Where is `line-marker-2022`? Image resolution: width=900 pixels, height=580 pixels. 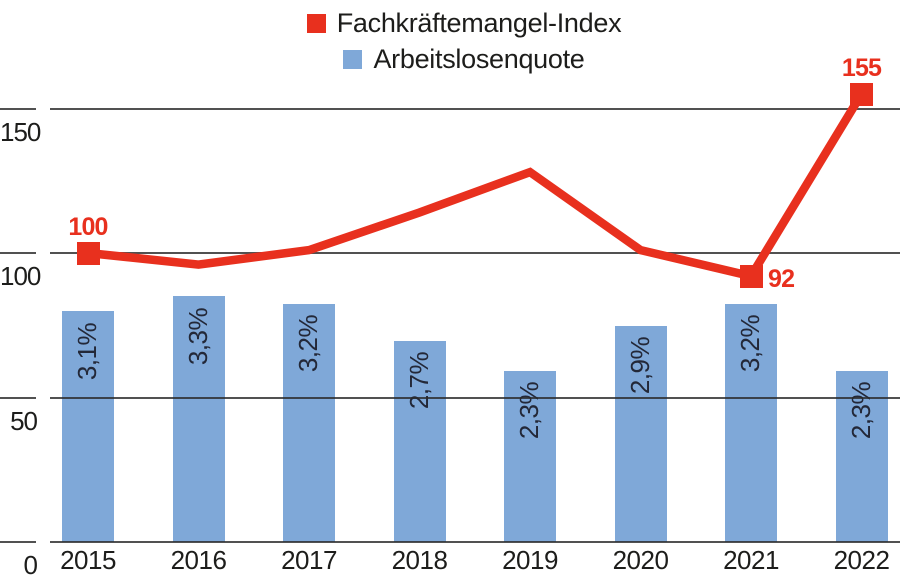
line-marker-2022 is located at coordinates (861, 94).